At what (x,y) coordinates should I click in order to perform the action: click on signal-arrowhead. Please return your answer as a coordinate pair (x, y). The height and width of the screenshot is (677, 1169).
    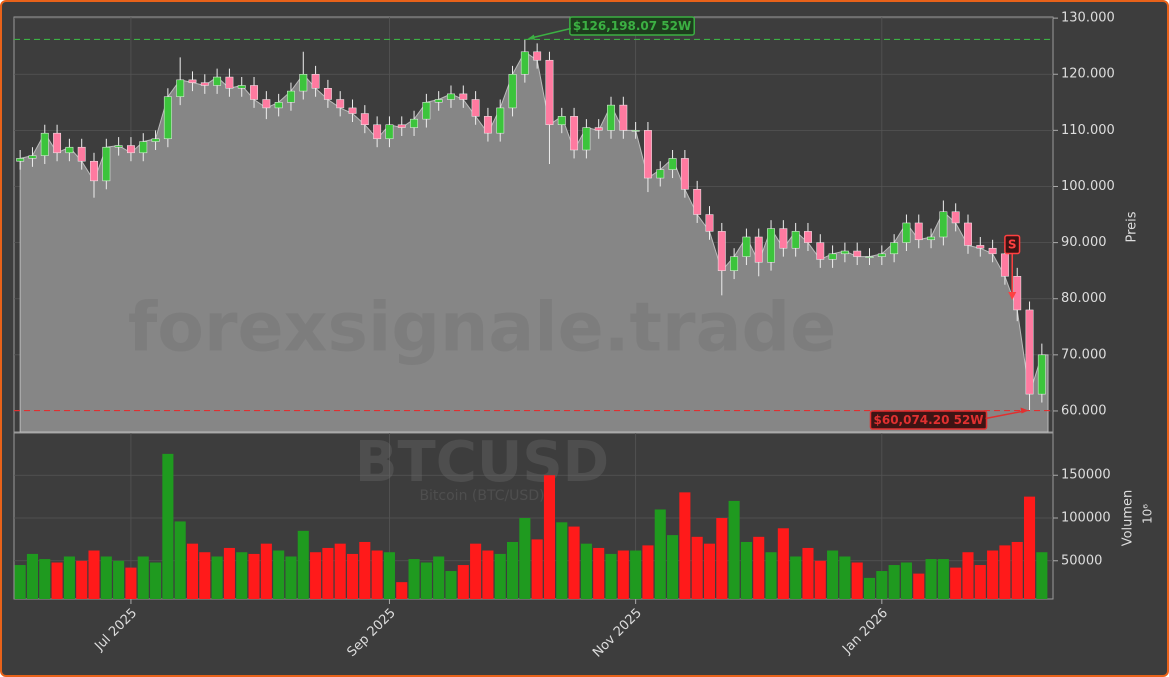
    Looking at the image, I should click on (1012, 296).